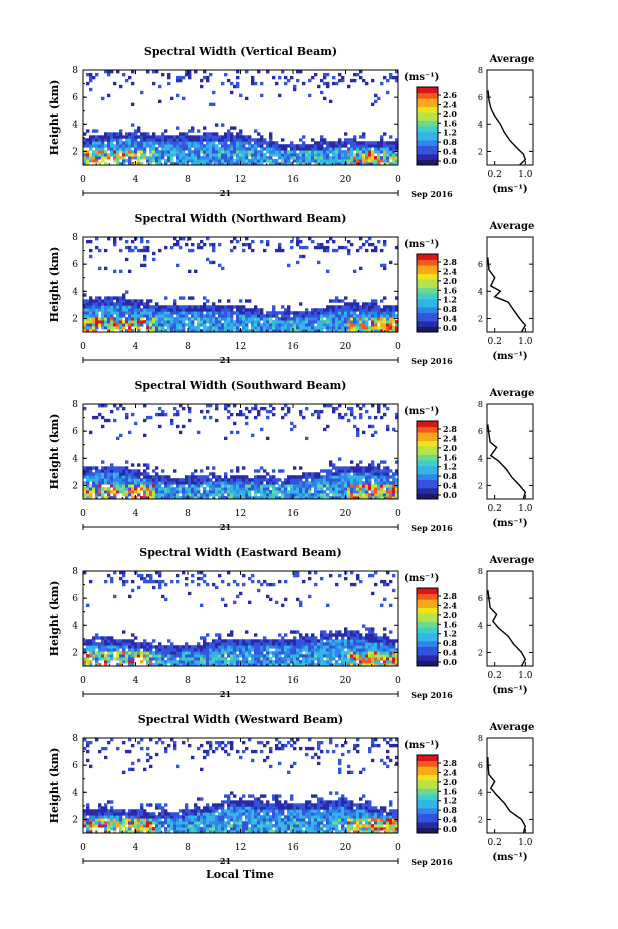 The image size is (618, 929). I want to click on colorbar-tick-label: 0.0, so click(450, 495).